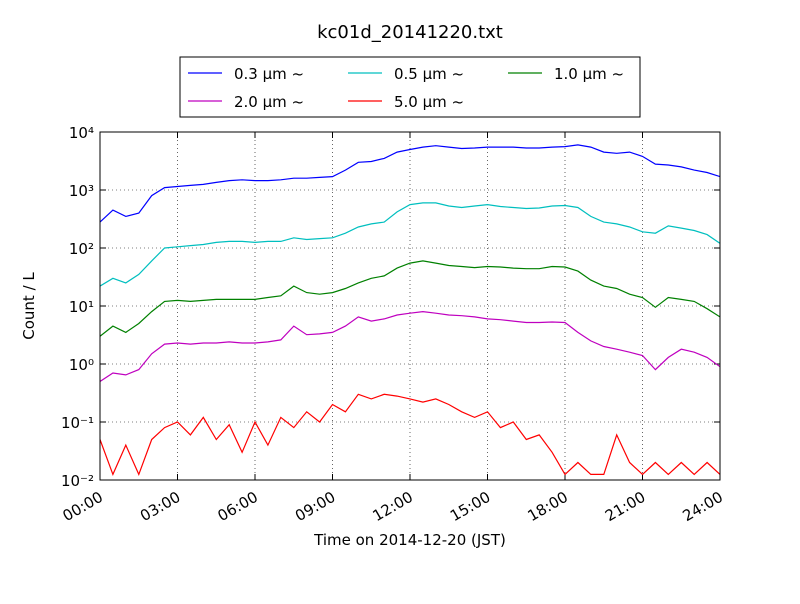 Image resolution: width=800 pixels, height=604 pixels. What do you see at coordinates (81, 133) in the screenshot?
I see `y-tick-label: 10⁴` at bounding box center [81, 133].